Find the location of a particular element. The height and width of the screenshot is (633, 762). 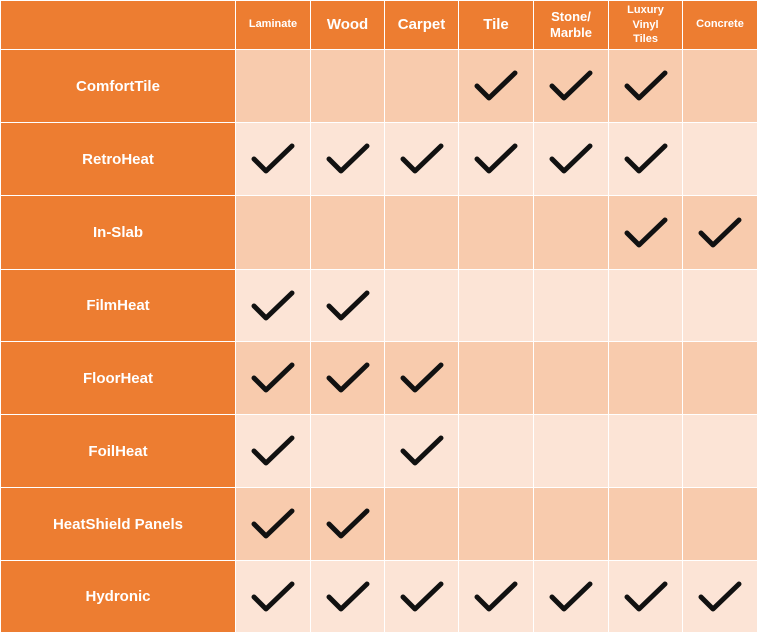

column-header: Carpet is located at coordinates (422, 25).